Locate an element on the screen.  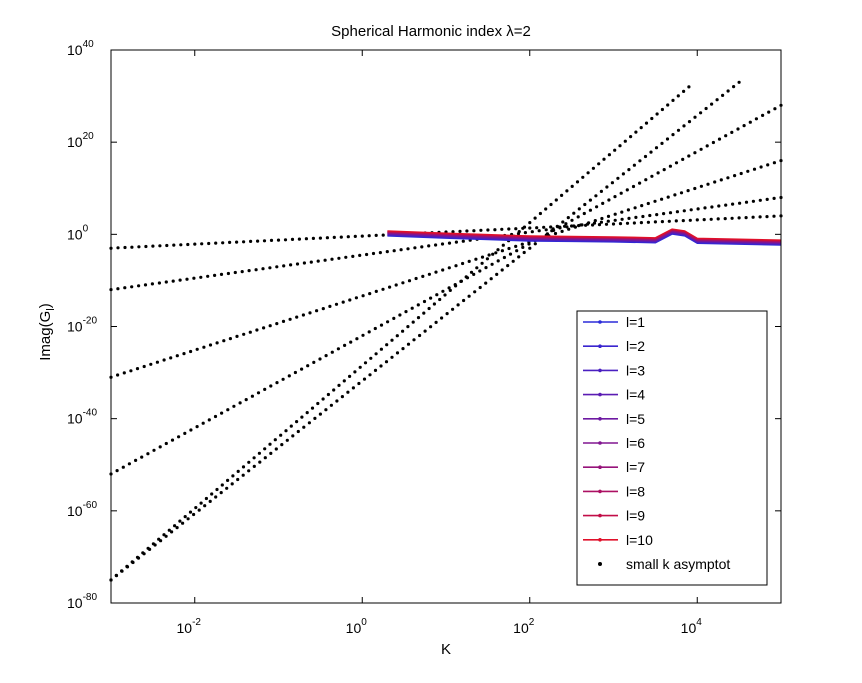
legend-label: l=6 is located at coordinates (635, 443).